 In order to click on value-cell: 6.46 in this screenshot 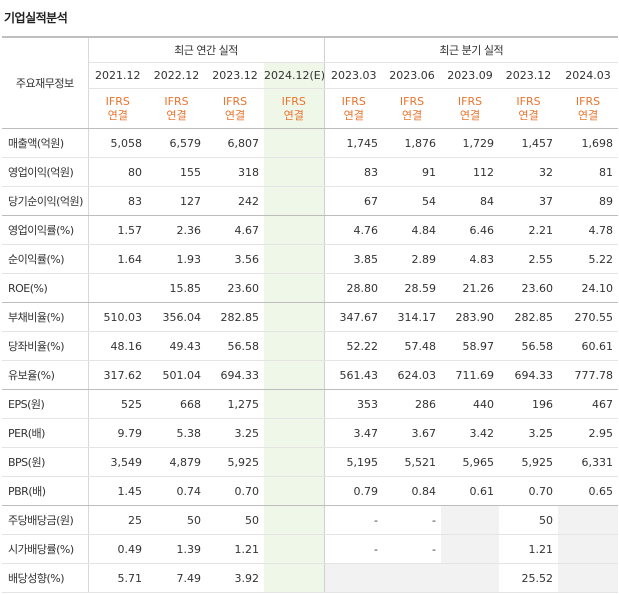, I will do `click(470, 230)`.